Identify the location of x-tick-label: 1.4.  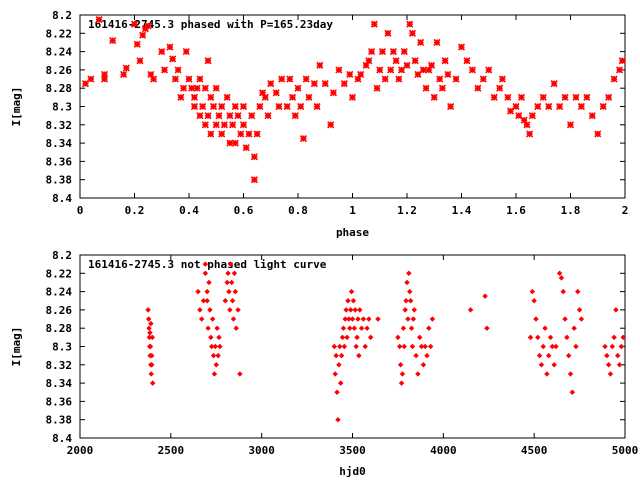
(462, 210).